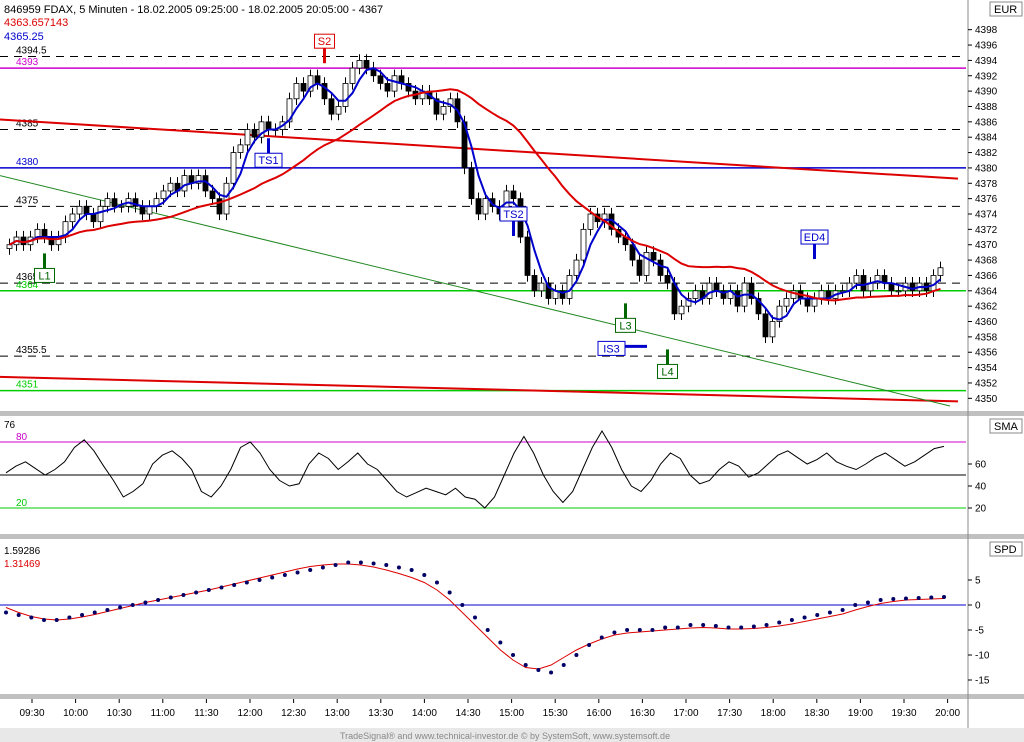 Image resolution: width=1024 pixels, height=742 pixels. Describe the element at coordinates (22, 437) in the screenshot. I see `sma-level-80-label: 80` at that location.